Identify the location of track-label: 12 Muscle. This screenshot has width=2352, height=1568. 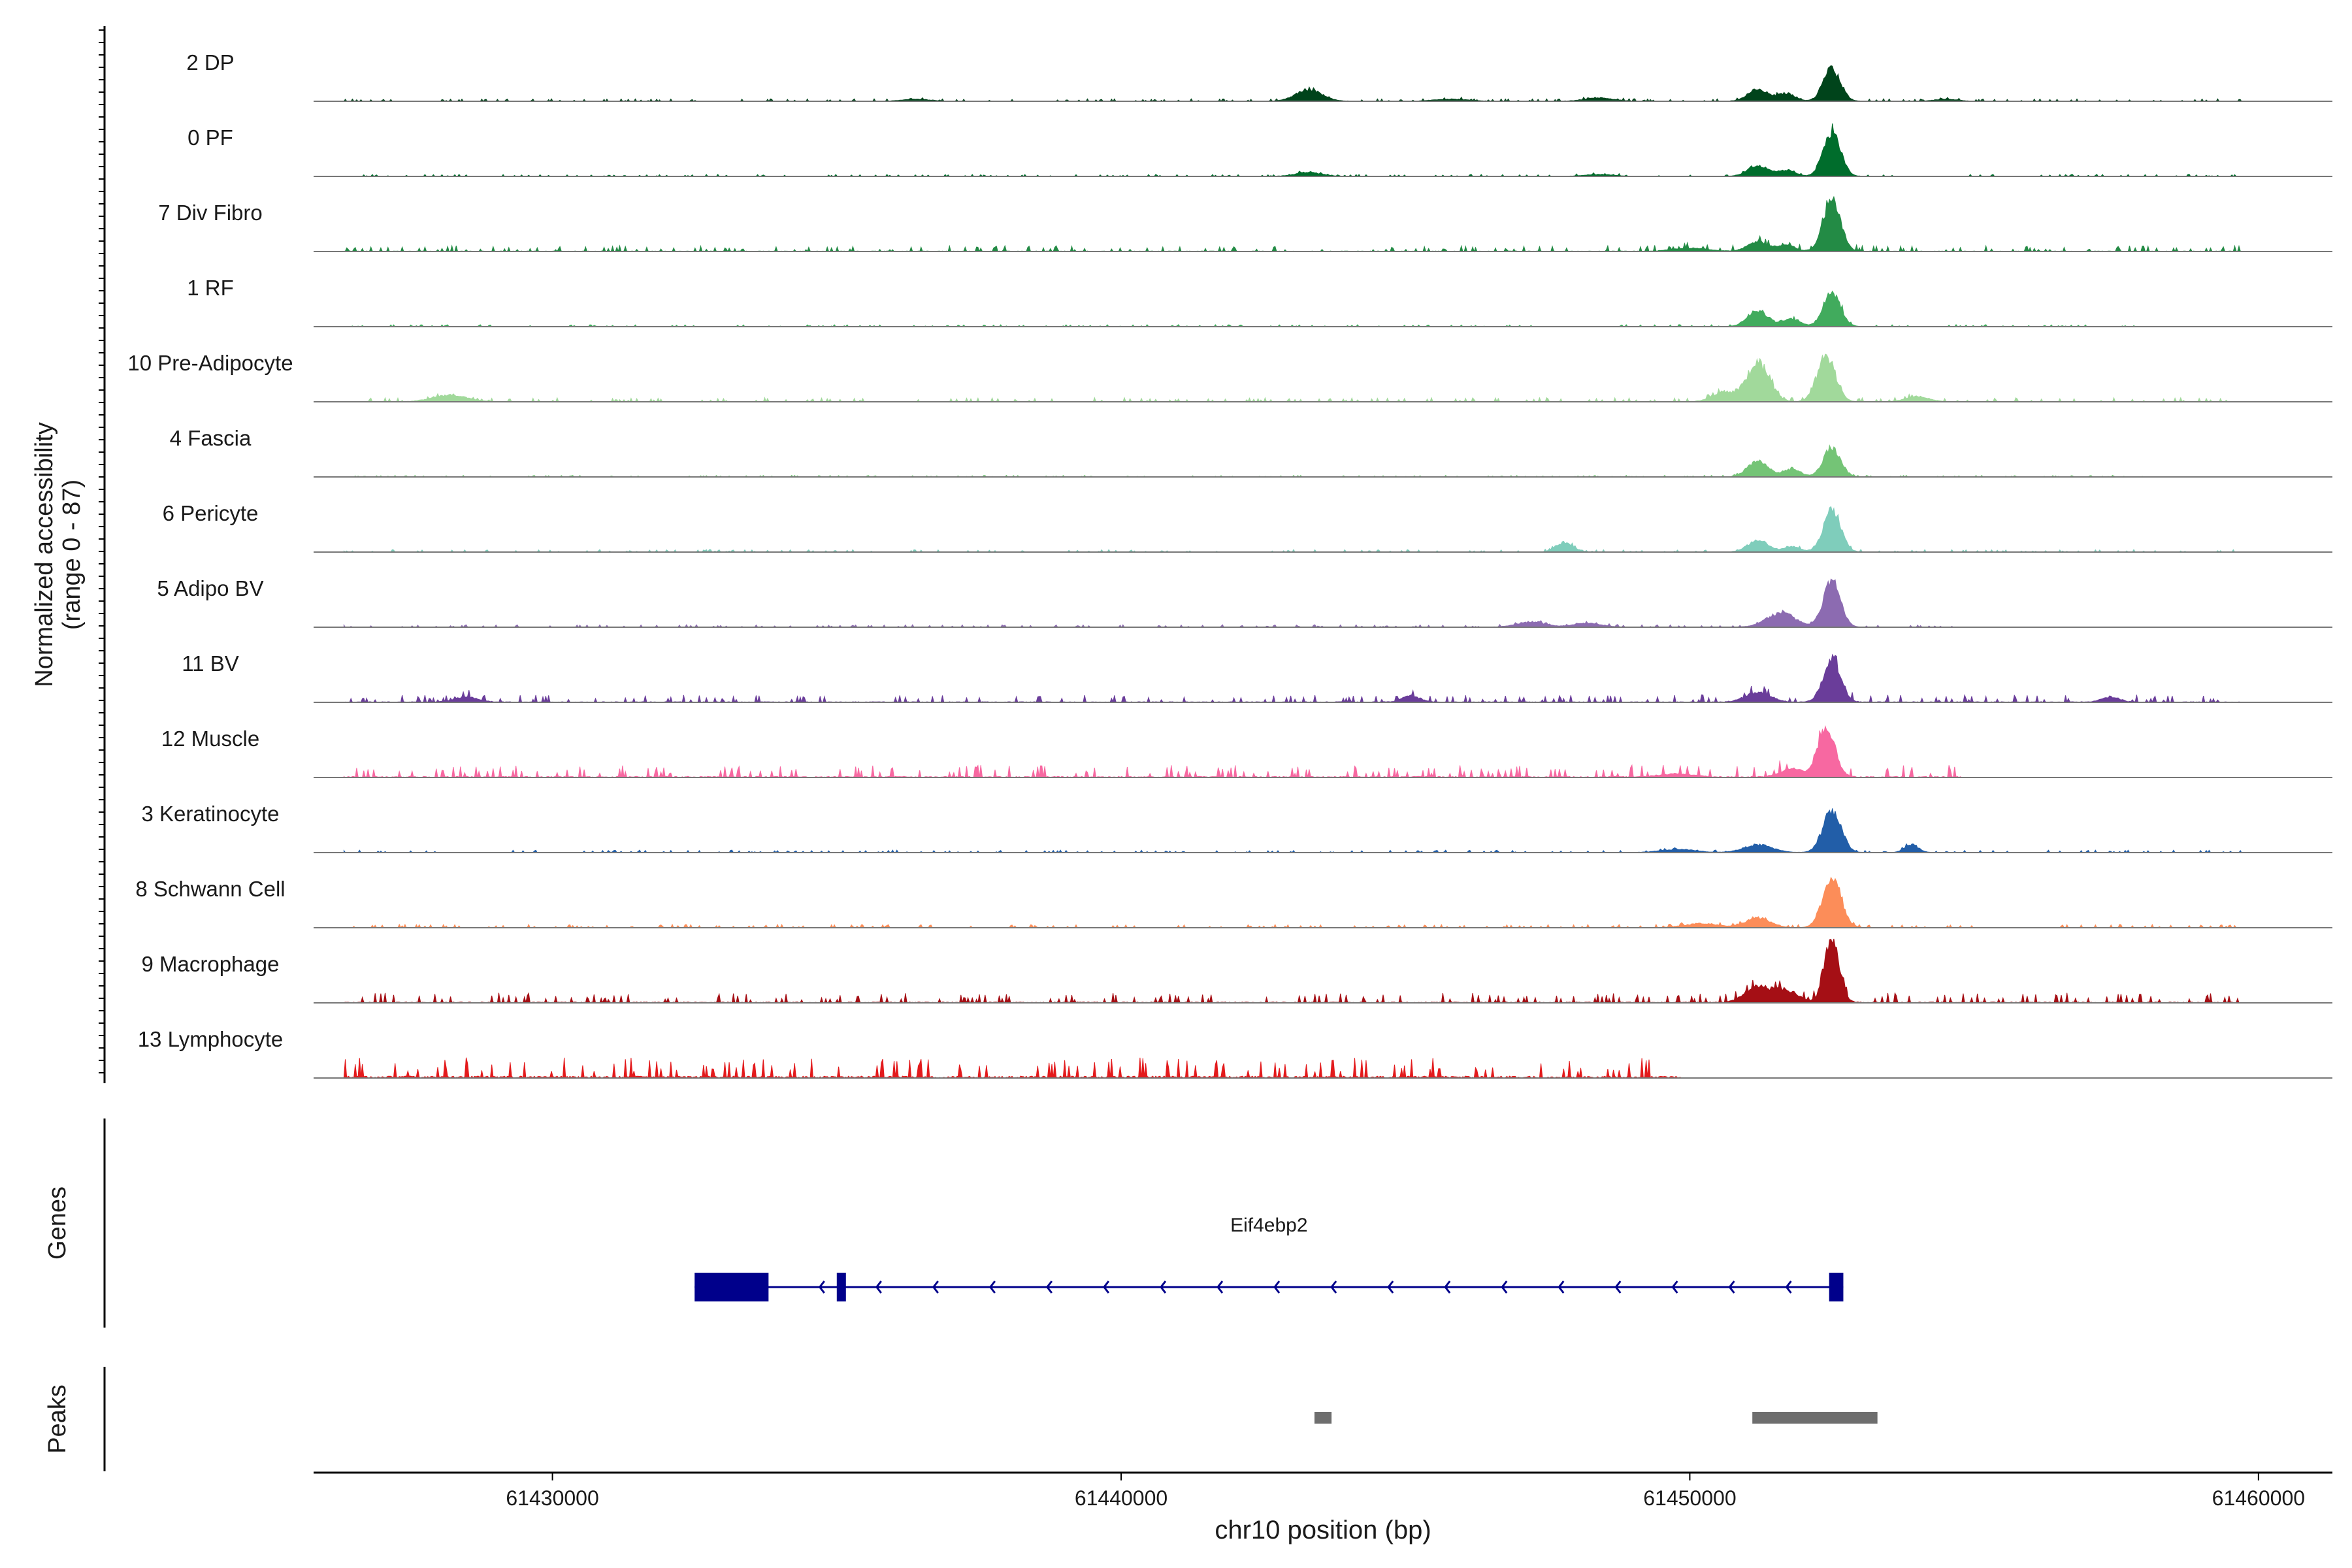
(210, 739).